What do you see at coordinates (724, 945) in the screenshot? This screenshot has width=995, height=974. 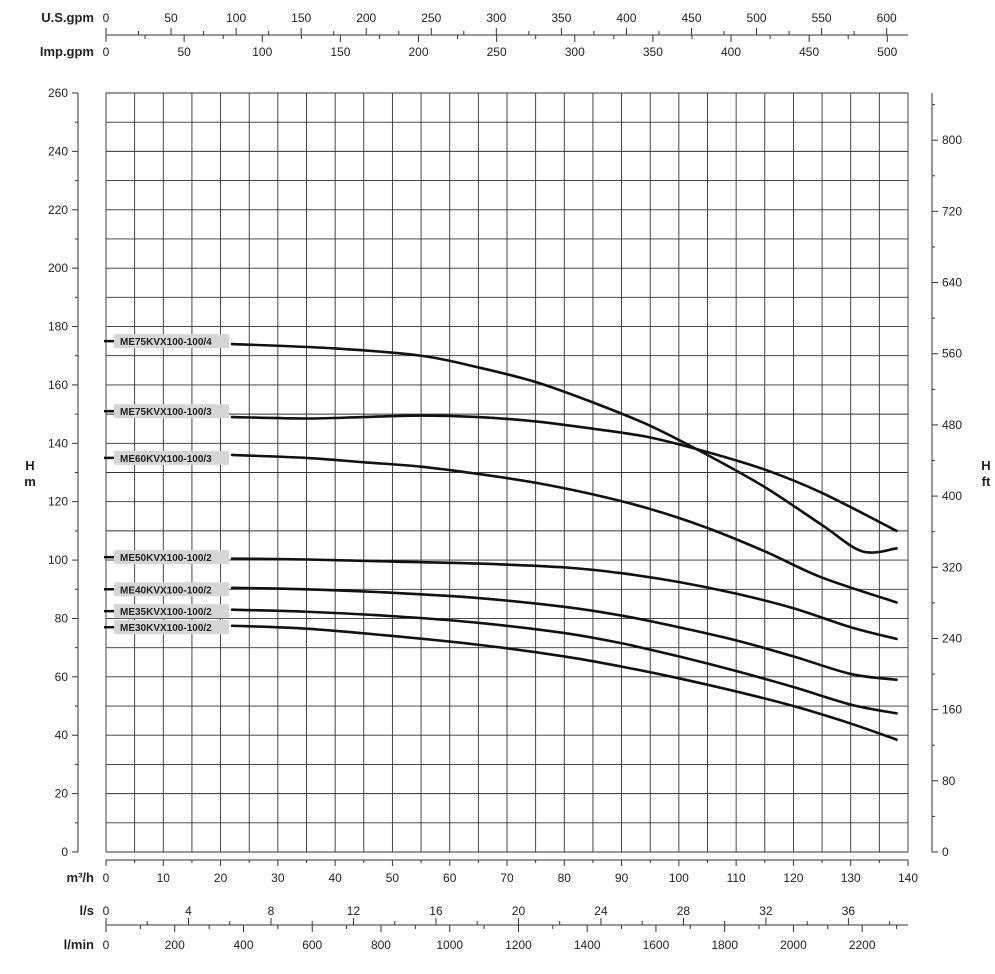 I see `l_min-tick-label: 1800` at bounding box center [724, 945].